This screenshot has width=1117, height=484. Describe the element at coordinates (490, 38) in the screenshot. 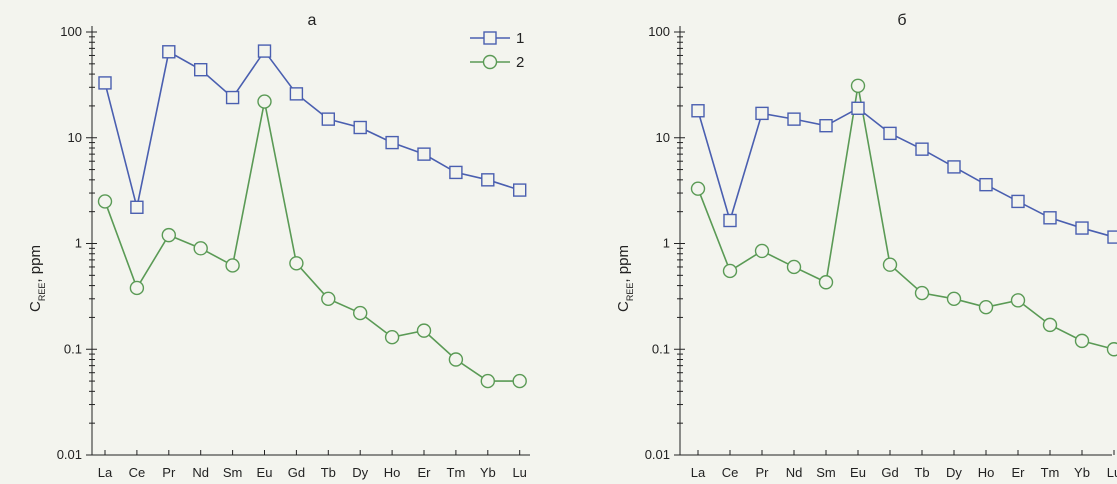

I see `legend-1-marker` at that location.